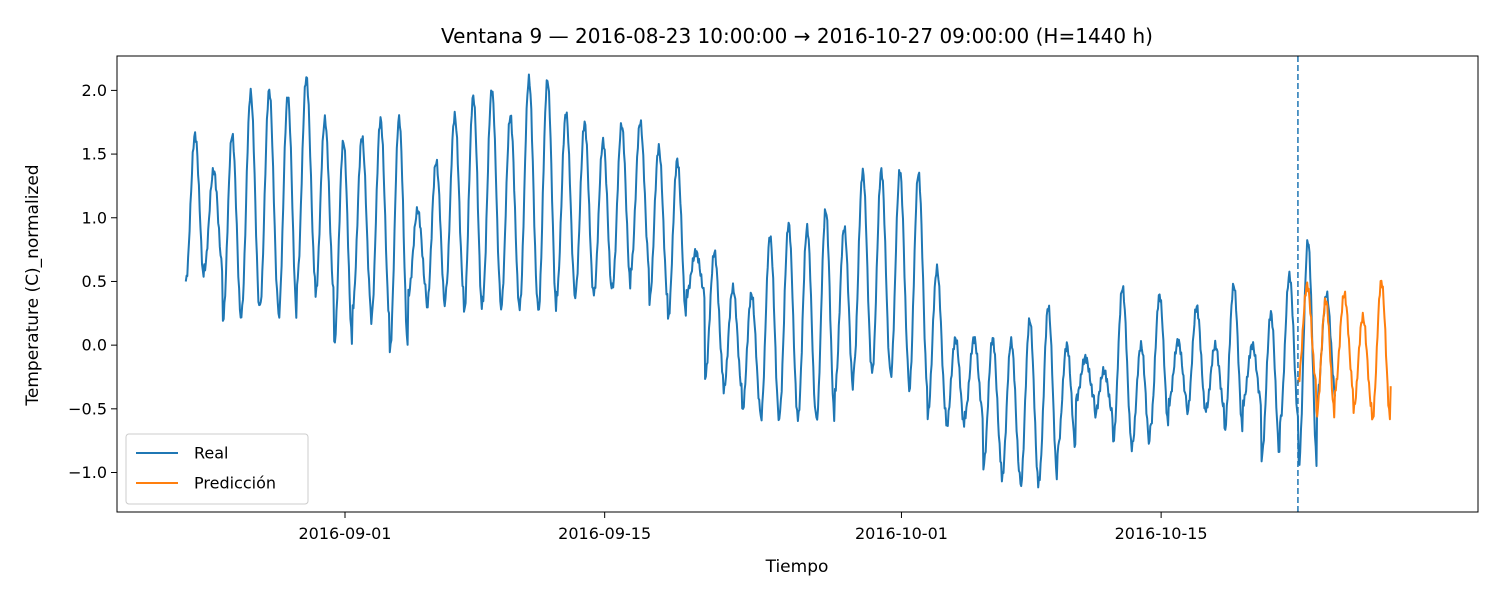  Describe the element at coordinates (235, 483) in the screenshot. I see `legend-label-prediccion: Predicción` at that location.